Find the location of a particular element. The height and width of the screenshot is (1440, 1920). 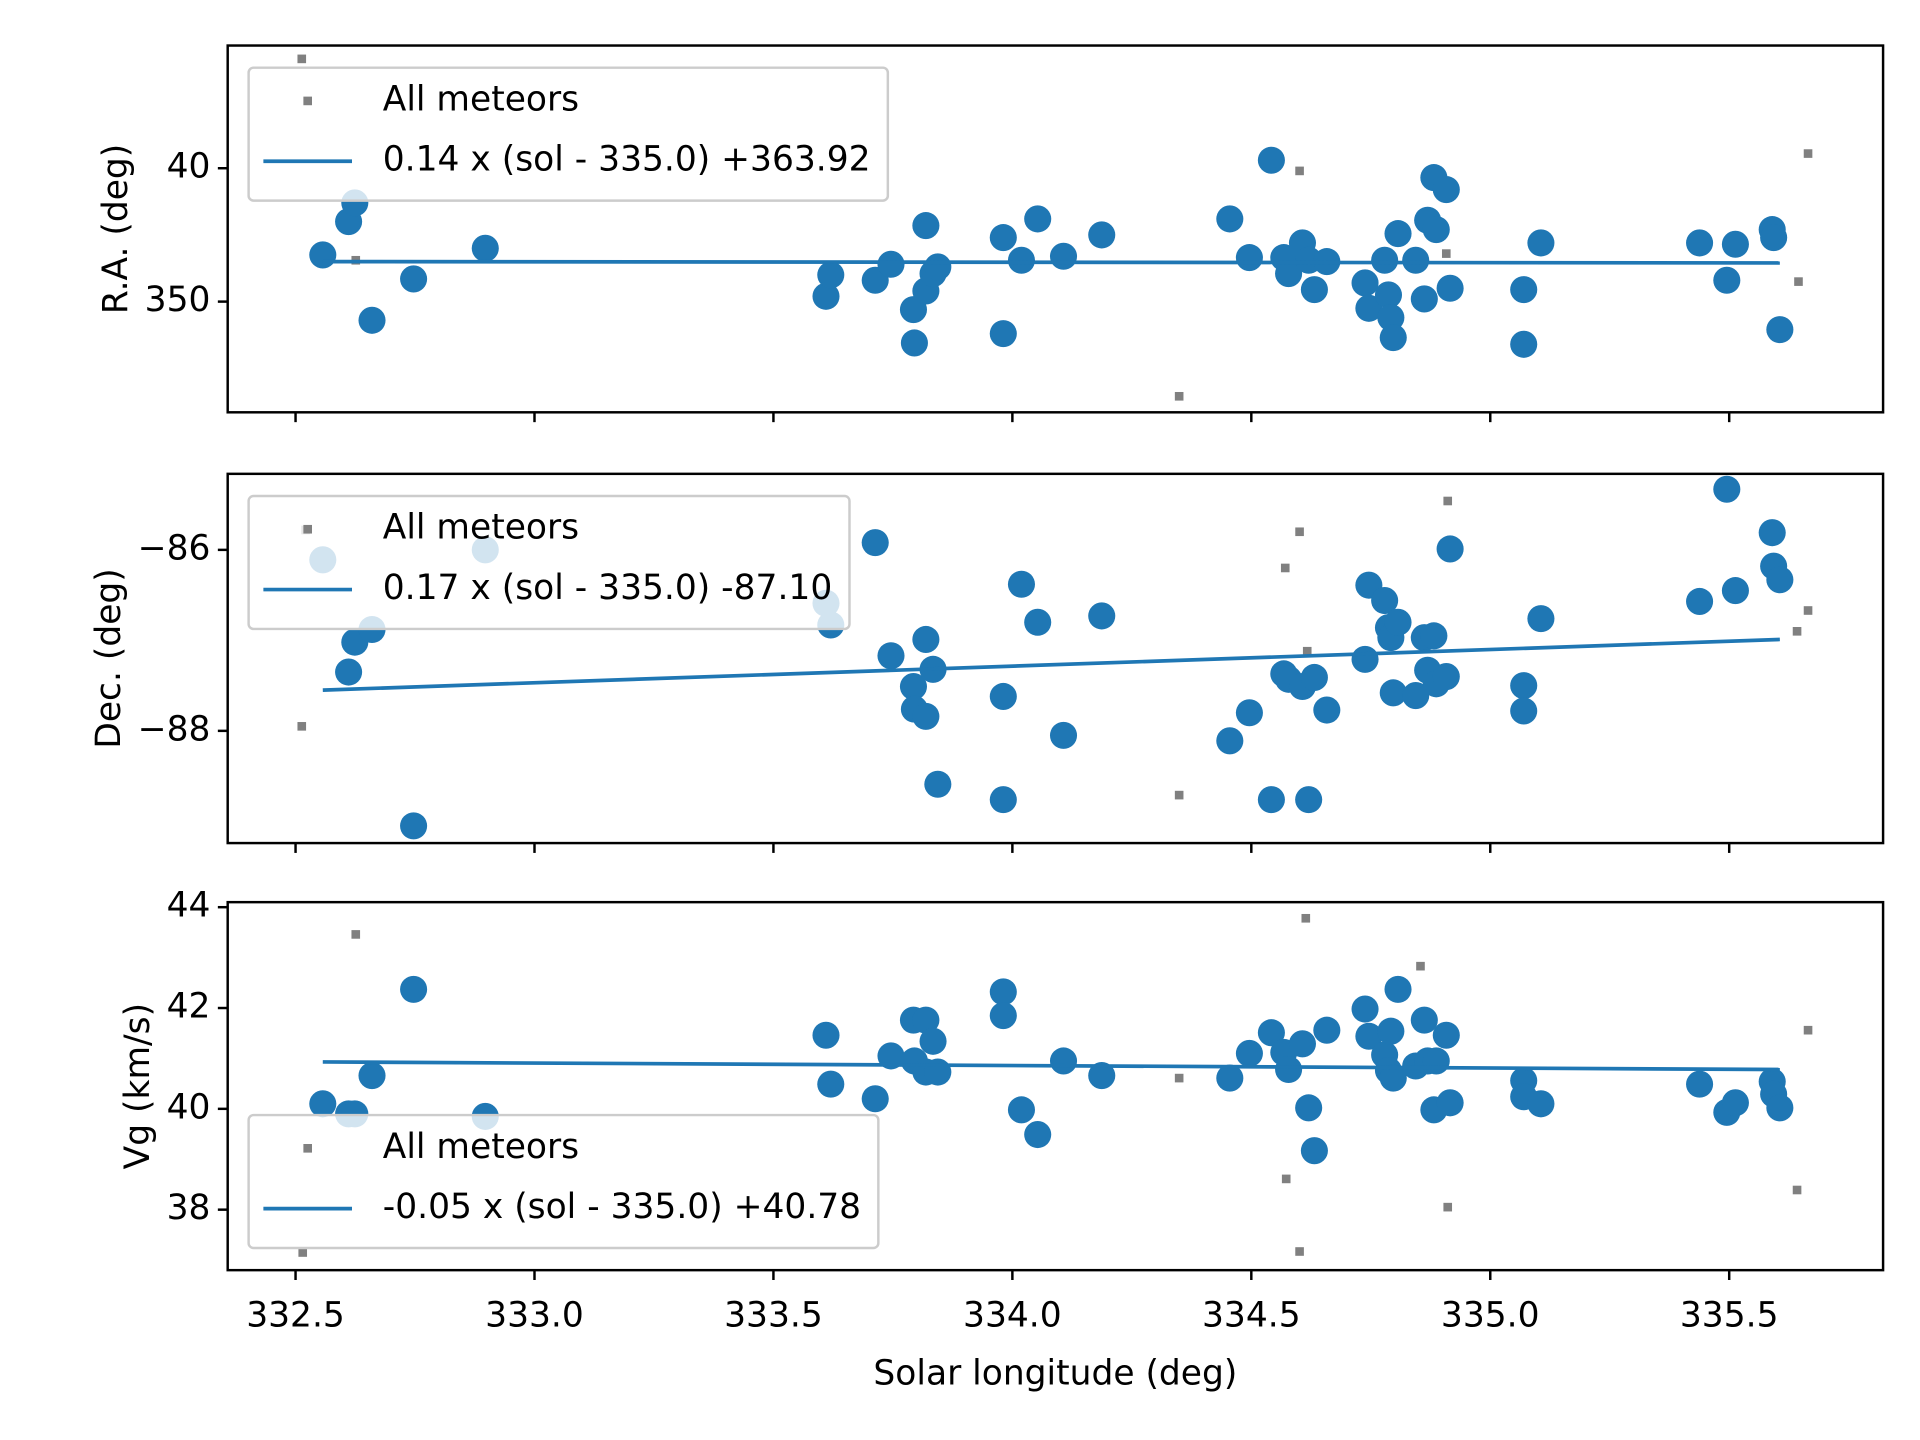

legend-label: 0.17 x (sol - 335.0) -87.10 is located at coordinates (607, 588).